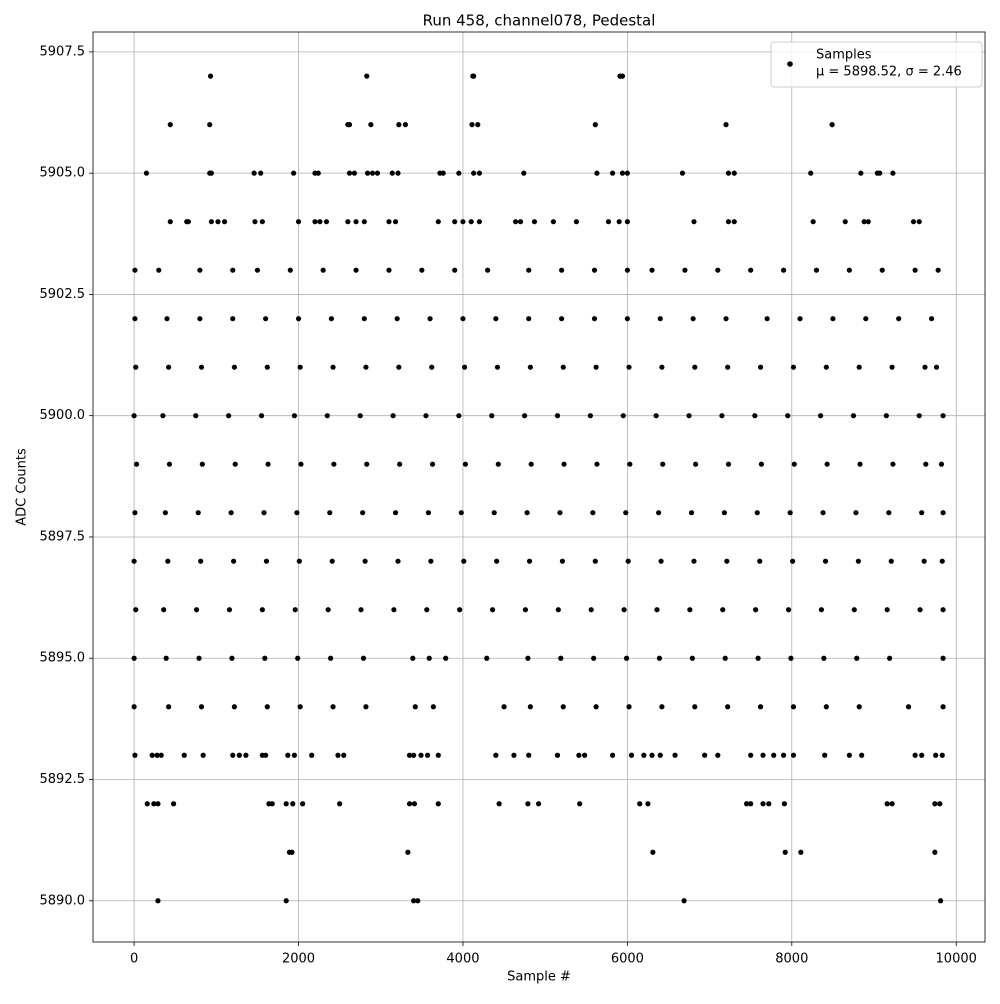  Describe the element at coordinates (876, 64) in the screenshot. I see `legend-box` at that location.